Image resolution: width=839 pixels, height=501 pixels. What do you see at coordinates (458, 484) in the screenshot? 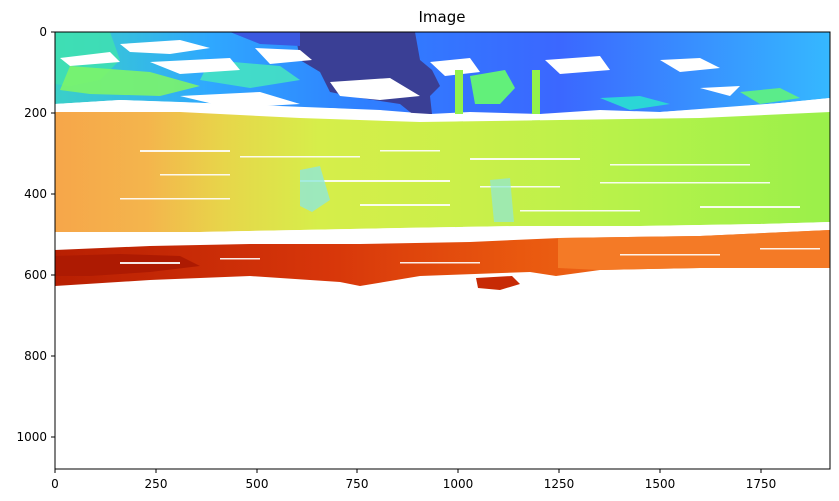
I see `x-tick-label: 1000` at bounding box center [458, 484].